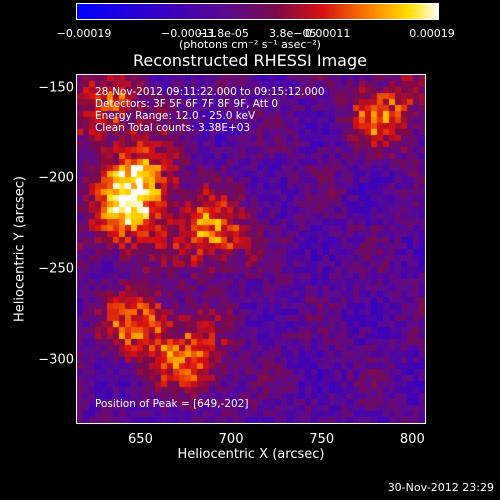 Image resolution: width=500 pixels, height=500 pixels. Describe the element at coordinates (56, 269) in the screenshot. I see `y-tick-label: −250` at that location.